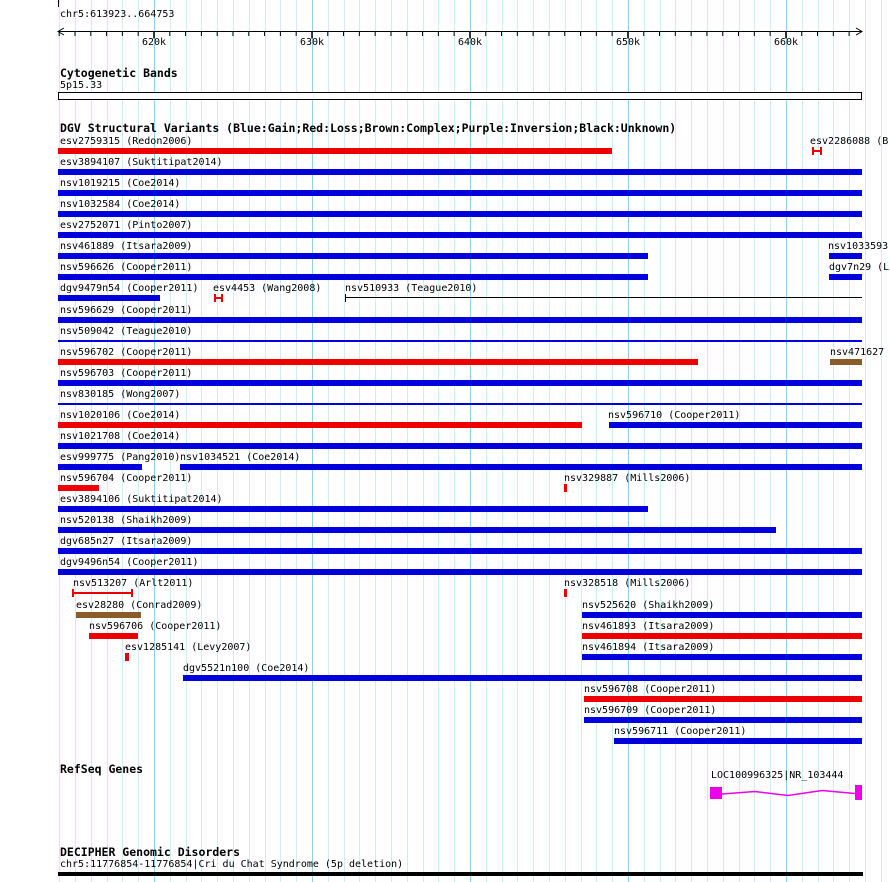 Image resolution: width=890 pixels, height=882 pixels. I want to click on cursor-tick, so click(58, 3).